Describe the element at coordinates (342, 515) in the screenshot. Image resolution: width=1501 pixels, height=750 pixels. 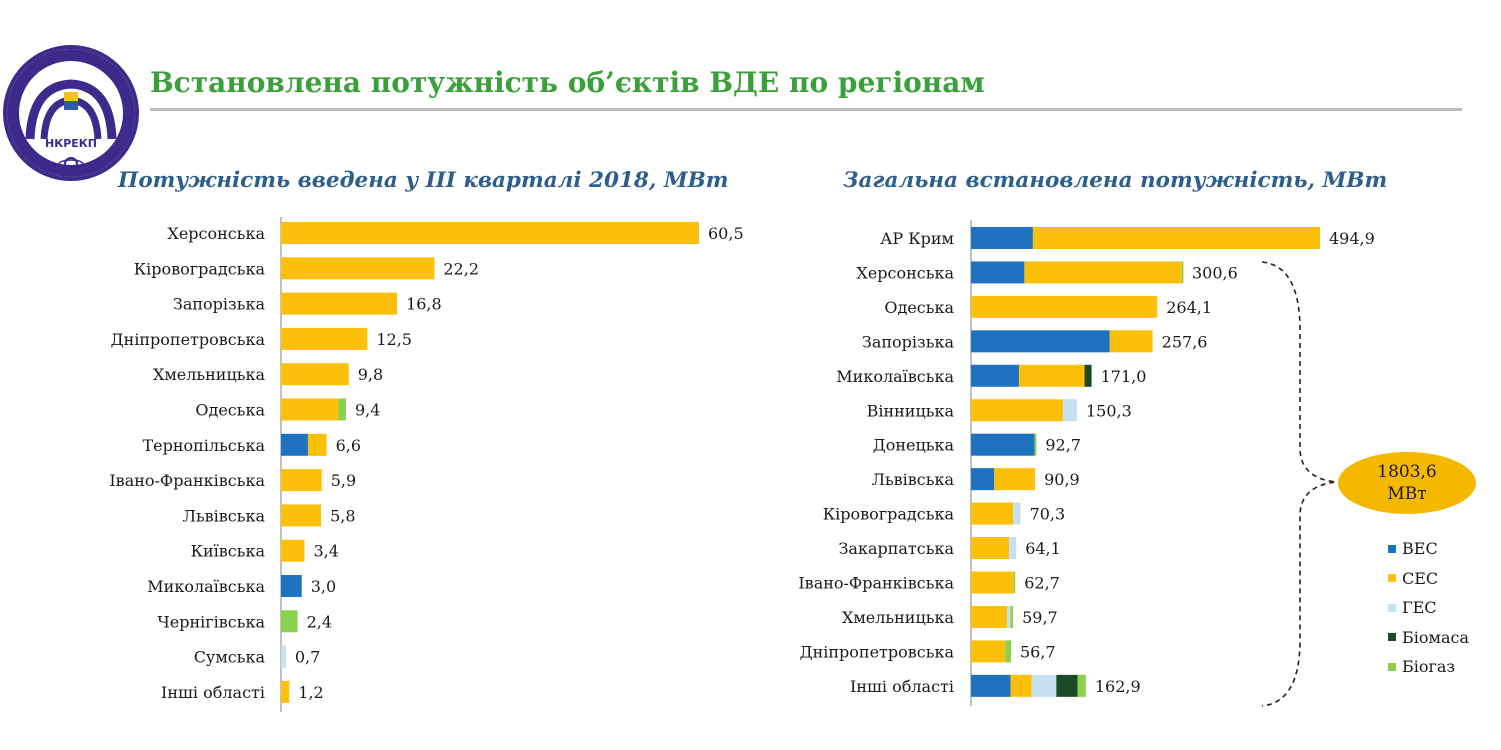
I see `data-label: 5,8` at that location.